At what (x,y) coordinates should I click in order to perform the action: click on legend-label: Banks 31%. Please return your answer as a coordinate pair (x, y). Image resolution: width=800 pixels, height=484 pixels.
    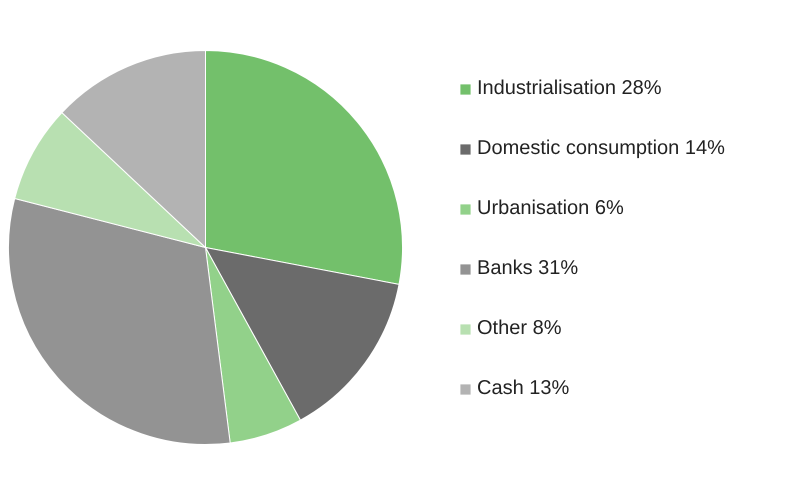
    Looking at the image, I should click on (527, 268).